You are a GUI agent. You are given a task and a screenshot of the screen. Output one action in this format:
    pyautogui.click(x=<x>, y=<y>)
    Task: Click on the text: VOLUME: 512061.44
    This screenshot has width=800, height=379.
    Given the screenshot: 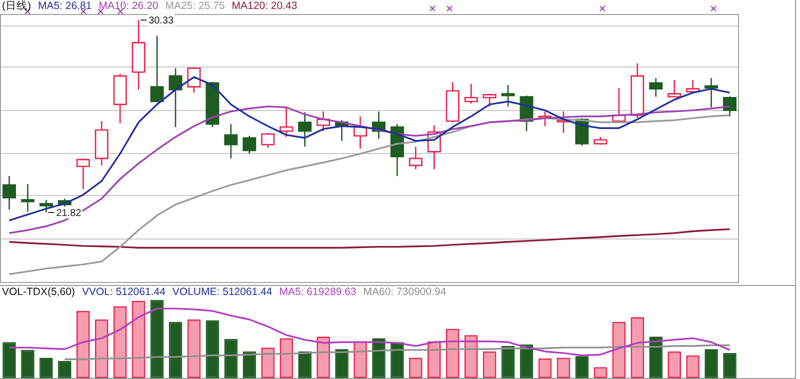 What is the action you would take?
    pyautogui.click(x=222, y=292)
    